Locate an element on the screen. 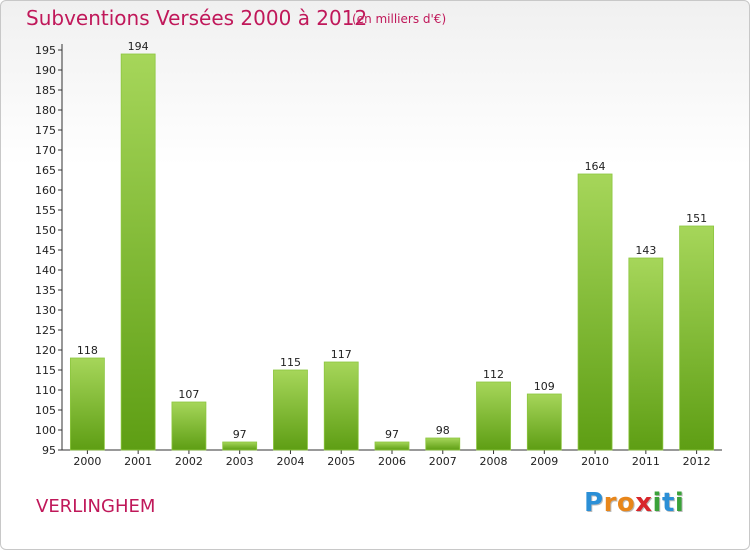 This screenshot has width=750, height=550. logo-letter: r is located at coordinates (610, 503).